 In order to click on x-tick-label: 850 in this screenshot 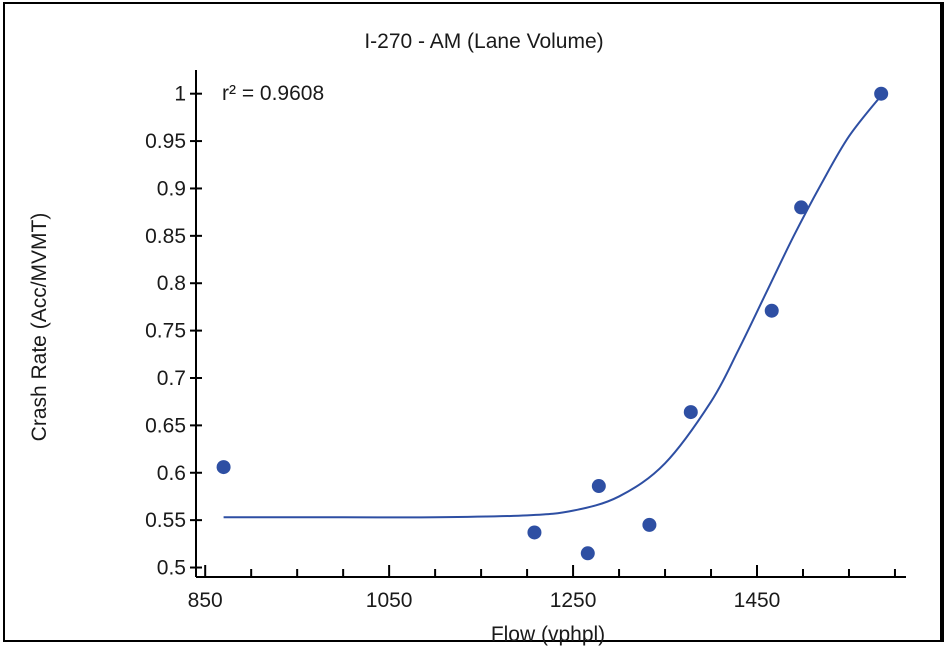, I will do `click(205, 600)`.